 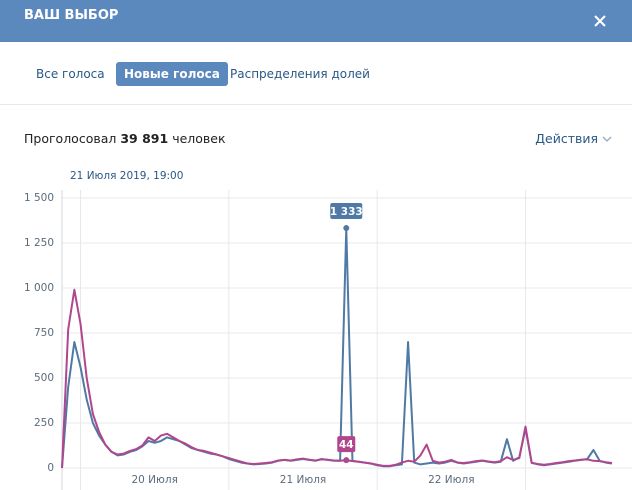 I want to click on tab: Все голоса, so click(x=70, y=74).